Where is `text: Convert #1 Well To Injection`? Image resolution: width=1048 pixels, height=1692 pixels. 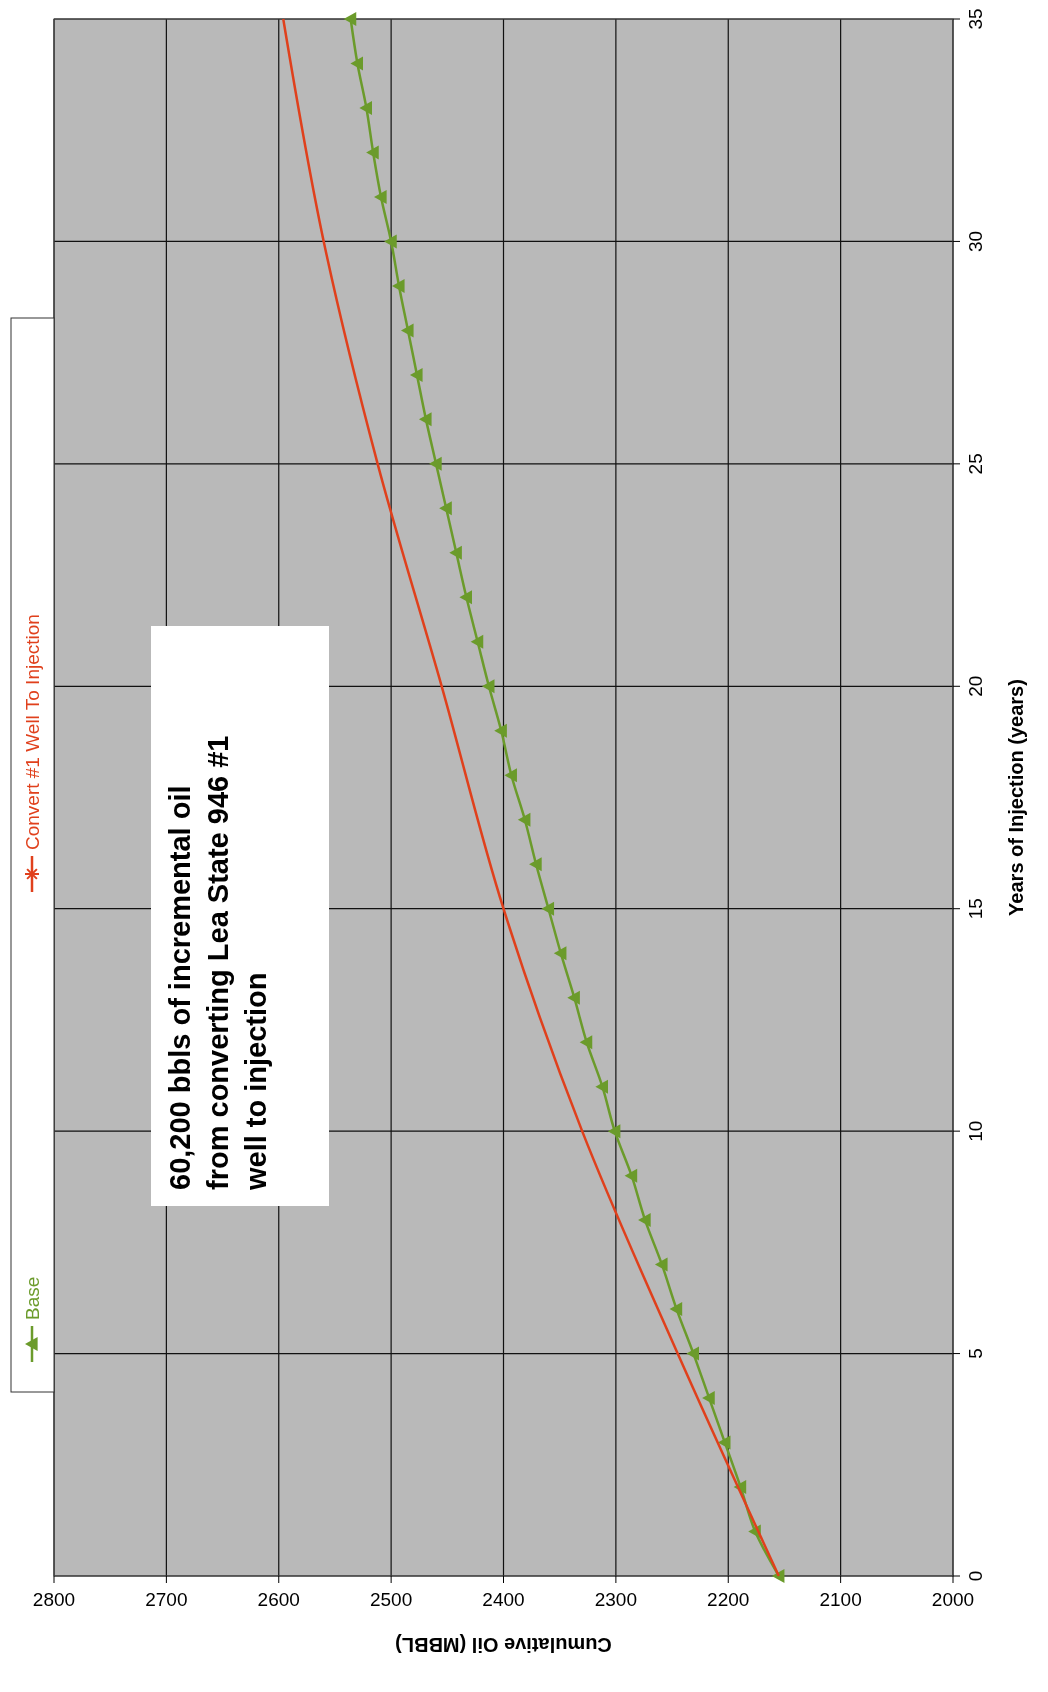 text: Convert #1 Well To Injection is located at coordinates (32, 732).